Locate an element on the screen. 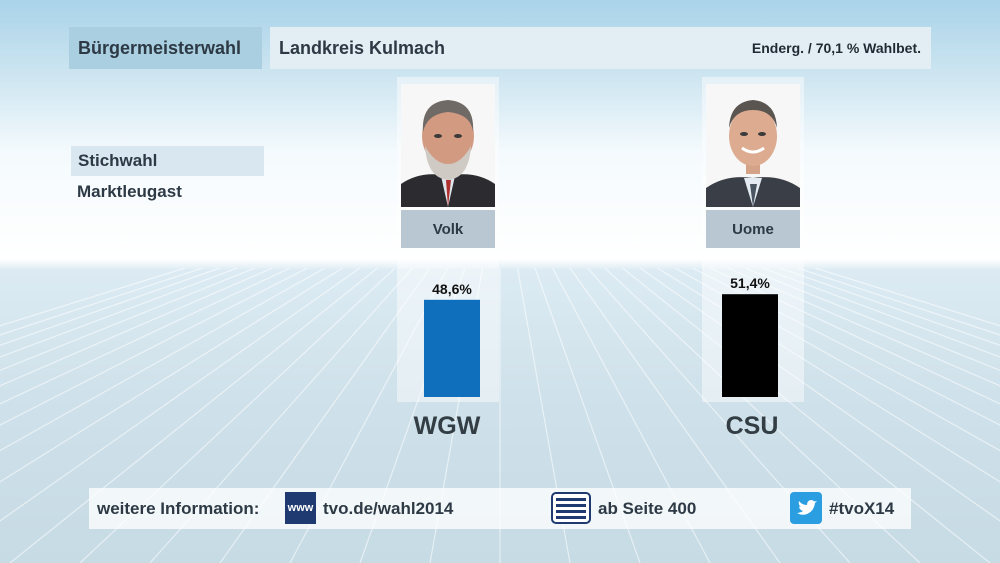  teletext-label: ab Seite 400 is located at coordinates (647, 508).